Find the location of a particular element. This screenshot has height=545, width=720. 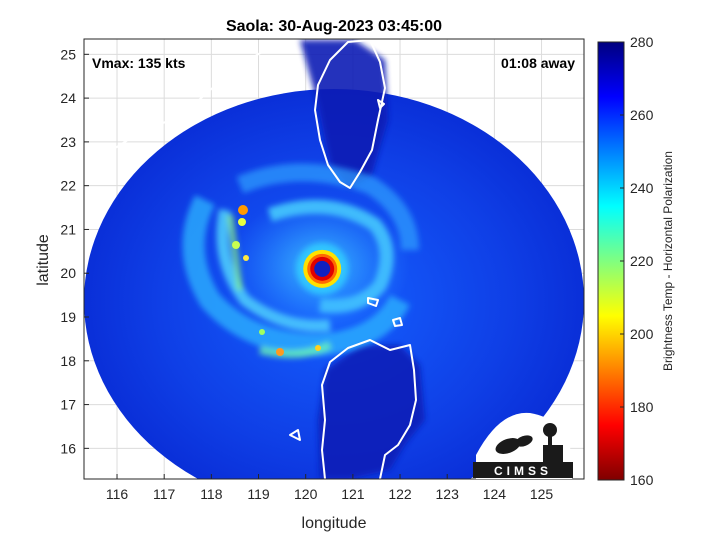

y-tick-label: 23 is located at coordinates (68, 142).